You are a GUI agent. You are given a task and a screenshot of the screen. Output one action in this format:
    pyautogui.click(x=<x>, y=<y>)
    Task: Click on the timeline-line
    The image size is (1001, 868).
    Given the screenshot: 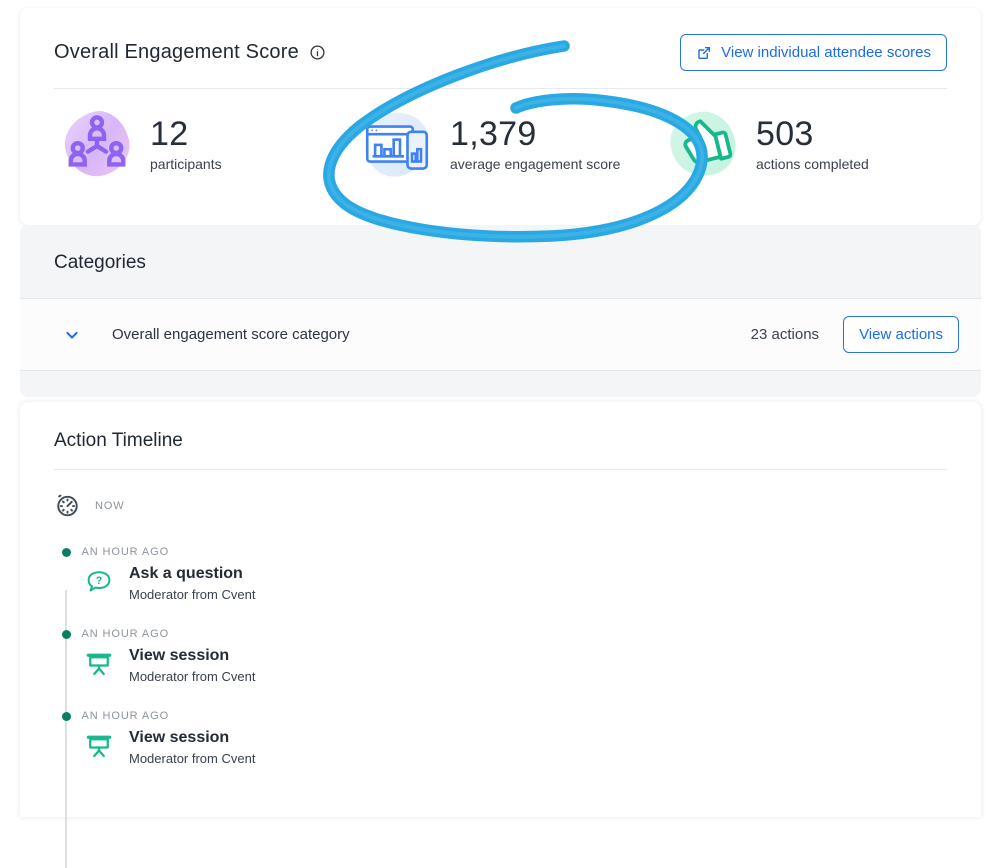 What is the action you would take?
    pyautogui.click(x=66, y=729)
    